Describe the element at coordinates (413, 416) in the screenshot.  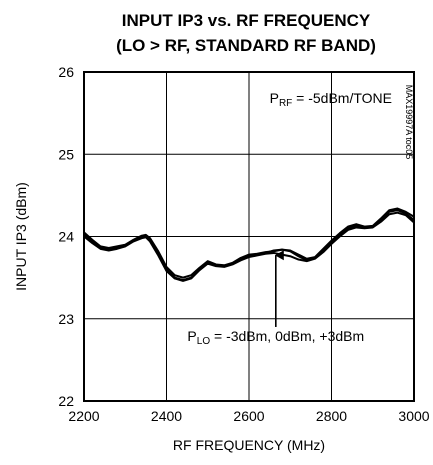
I see `x-tick-label: 3000` at that location.